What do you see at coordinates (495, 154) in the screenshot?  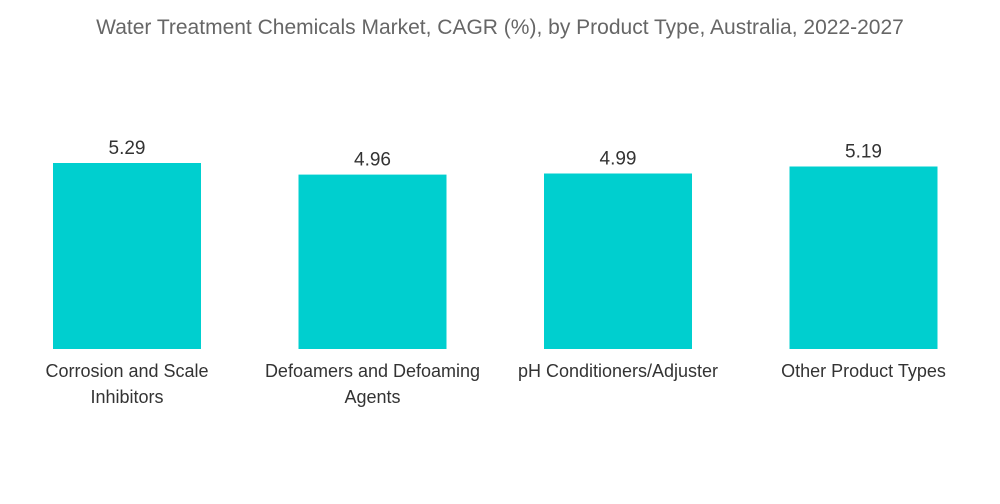 I see `value-labels-group: 5.29 4.96 4.99 5.19` at bounding box center [495, 154].